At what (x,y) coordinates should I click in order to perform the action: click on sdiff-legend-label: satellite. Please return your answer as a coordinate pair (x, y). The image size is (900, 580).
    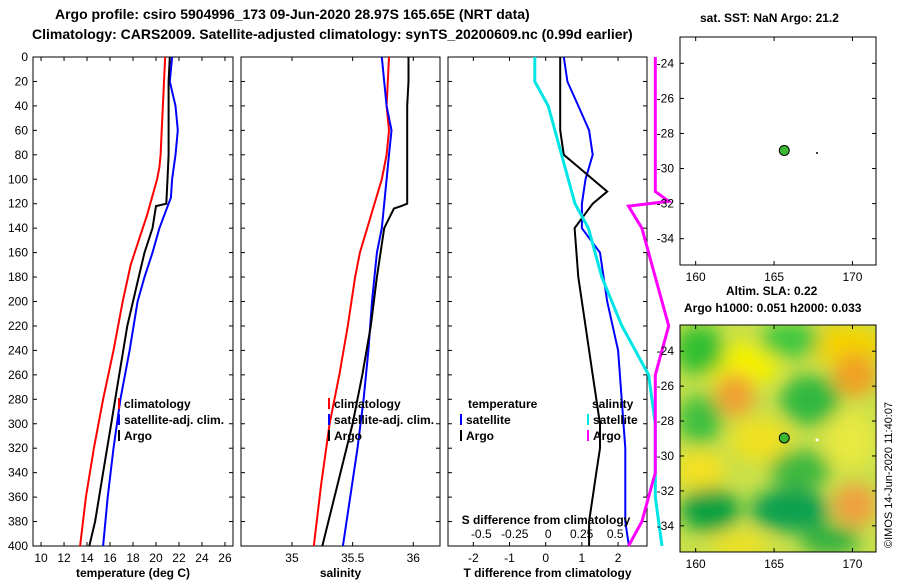
    Looking at the image, I should click on (615, 420).